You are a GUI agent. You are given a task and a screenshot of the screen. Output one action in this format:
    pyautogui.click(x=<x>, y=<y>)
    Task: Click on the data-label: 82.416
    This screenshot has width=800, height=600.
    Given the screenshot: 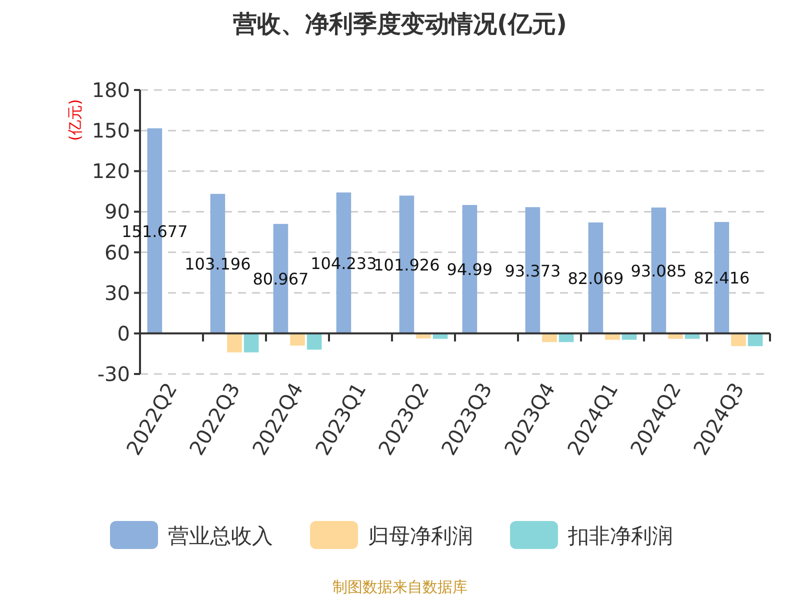 What is the action you would take?
    pyautogui.click(x=722, y=278)
    